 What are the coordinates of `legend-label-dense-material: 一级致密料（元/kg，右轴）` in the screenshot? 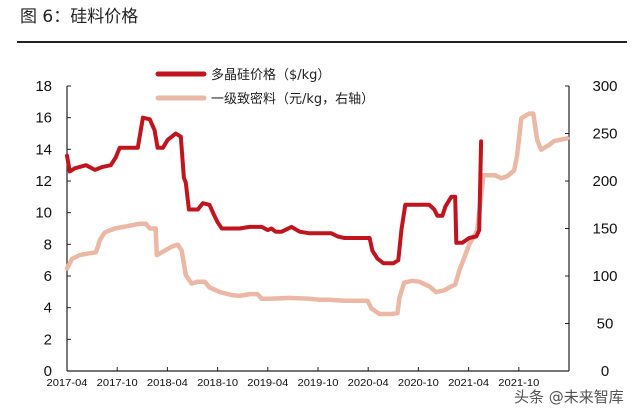 It's located at (292, 99).